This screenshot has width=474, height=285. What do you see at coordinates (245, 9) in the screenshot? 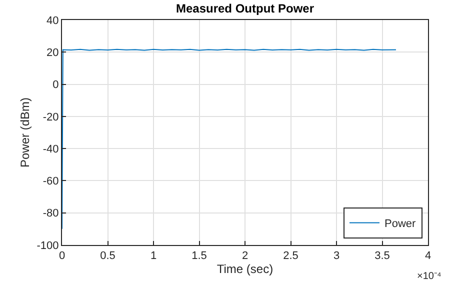
I see `chart-title: Measured Output Power` at bounding box center [245, 9].